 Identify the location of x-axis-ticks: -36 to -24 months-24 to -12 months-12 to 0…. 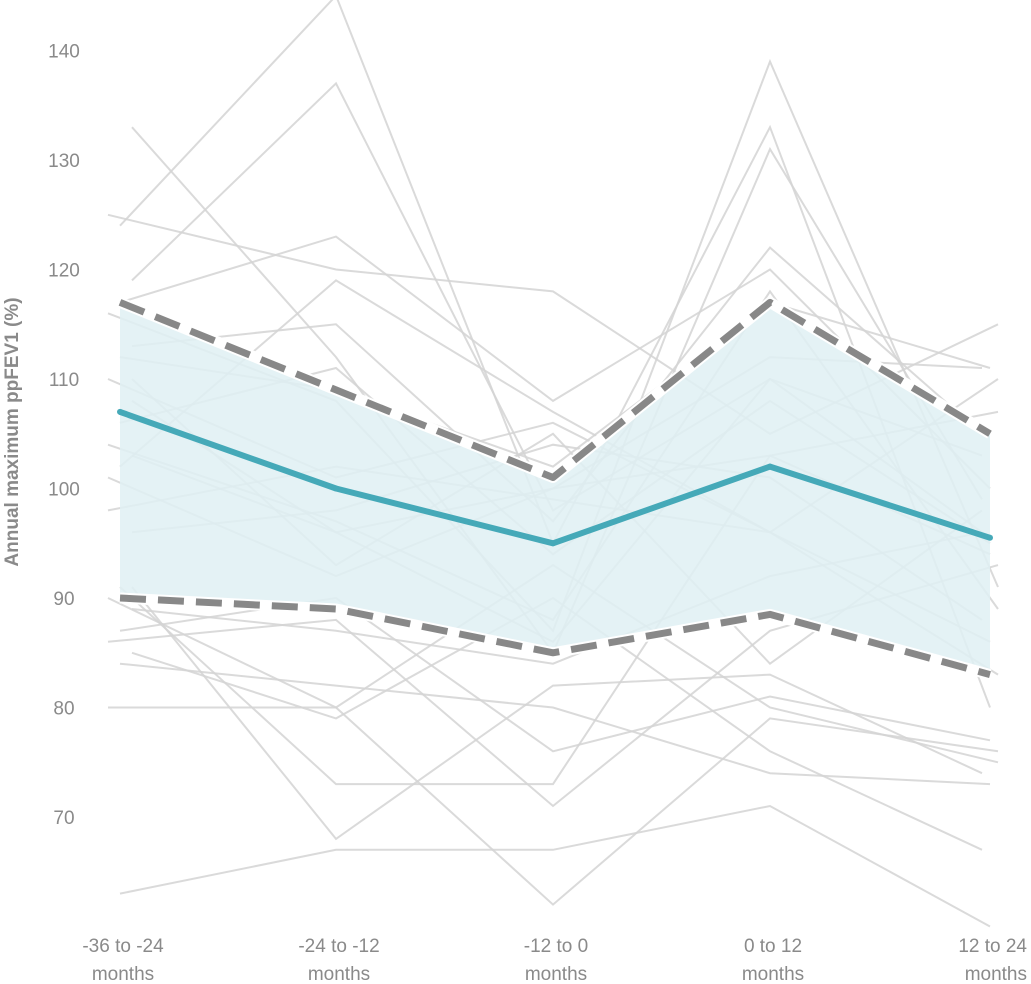
(554, 960).